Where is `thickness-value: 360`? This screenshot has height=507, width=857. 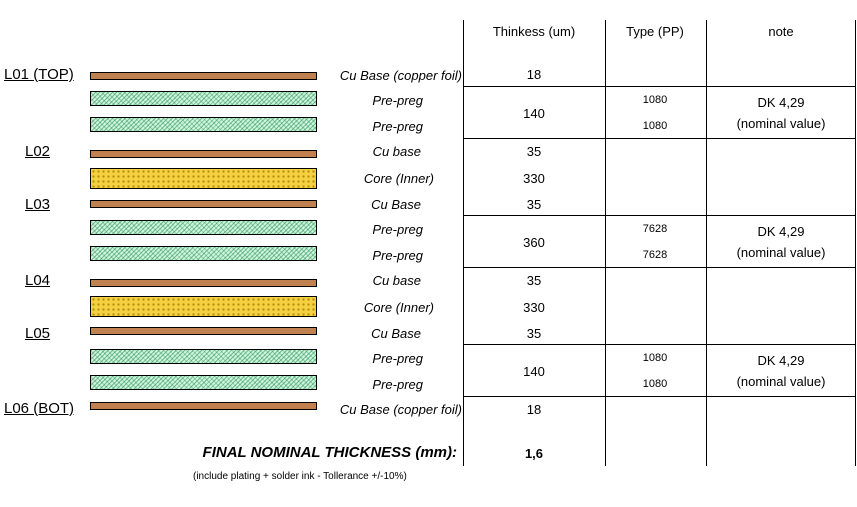 thickness-value: 360 is located at coordinates (534, 242).